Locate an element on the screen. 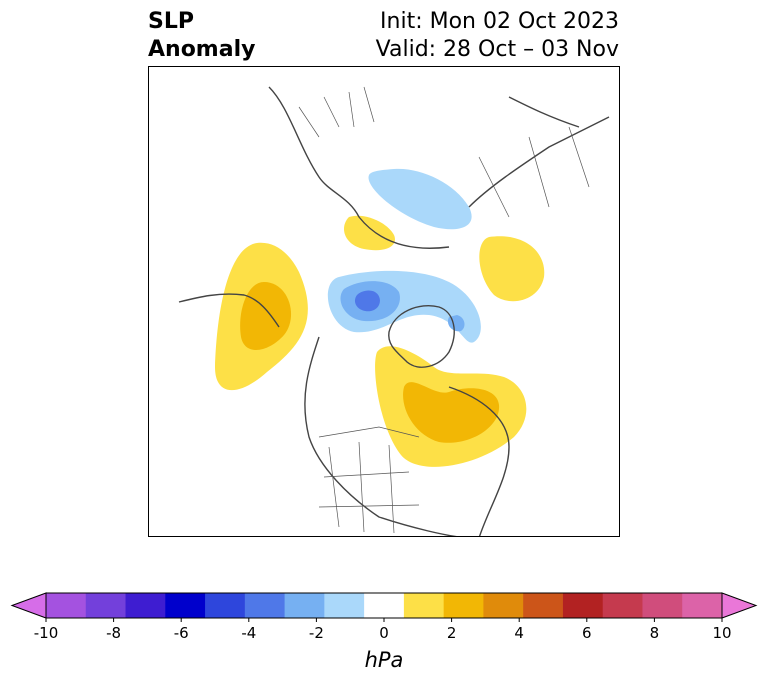  colorbar-tick-label: -10 is located at coordinates (46, 633).